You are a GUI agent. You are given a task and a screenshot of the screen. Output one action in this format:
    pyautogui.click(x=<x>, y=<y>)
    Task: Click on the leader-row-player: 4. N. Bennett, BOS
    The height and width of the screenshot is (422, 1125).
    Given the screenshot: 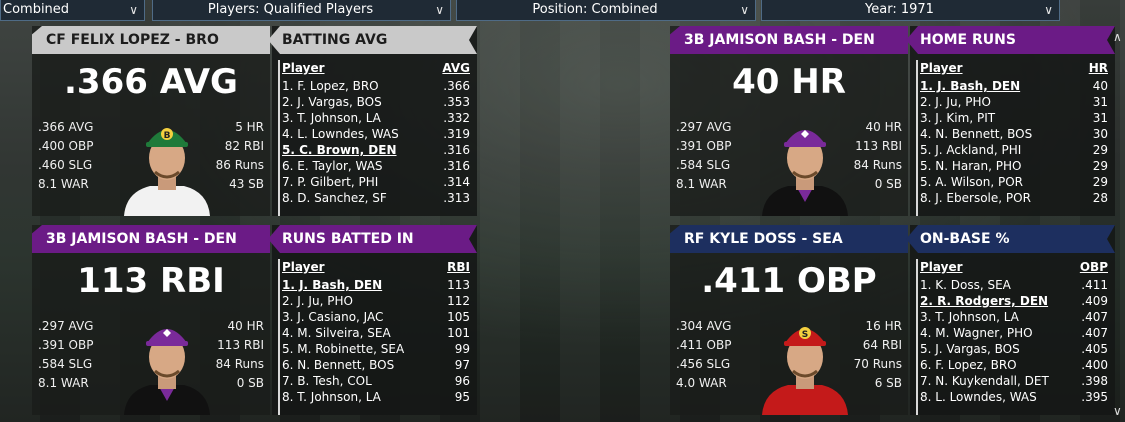 What is the action you would take?
    pyautogui.click(x=976, y=134)
    